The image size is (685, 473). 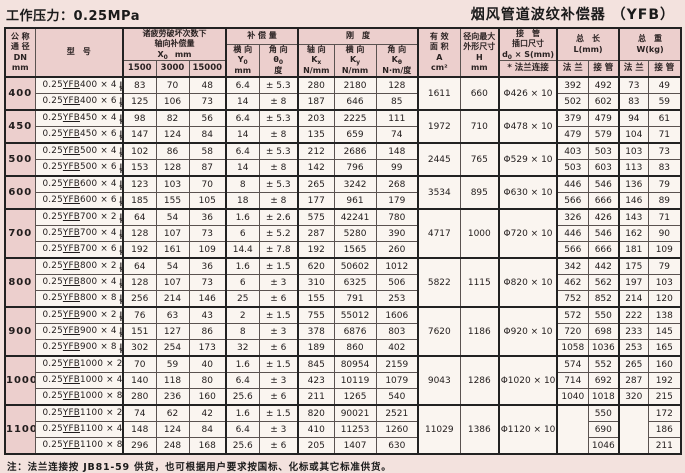 I want to click on cell-angular-stiffness: 74, so click(x=397, y=135).